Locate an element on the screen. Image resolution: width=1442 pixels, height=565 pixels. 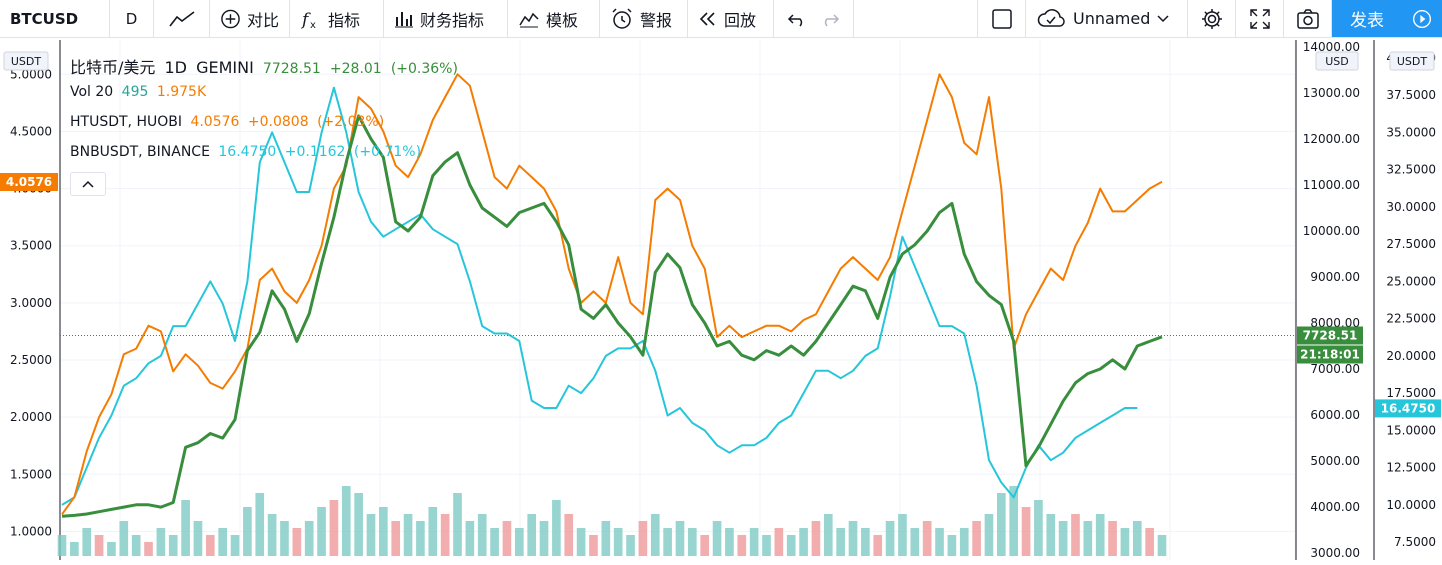
alert-button: 警报 is located at coordinates (644, 18).